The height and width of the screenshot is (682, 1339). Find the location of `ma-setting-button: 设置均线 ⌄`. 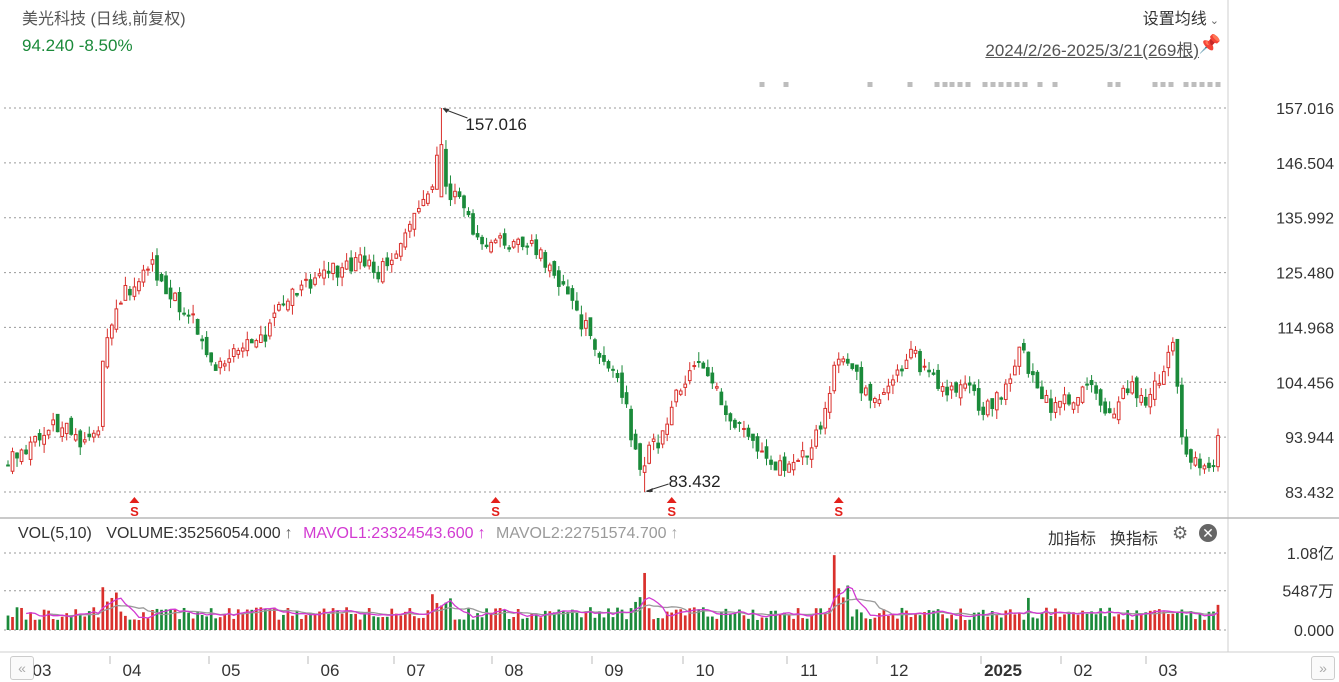

ma-setting-button: 设置均线 ⌄ is located at coordinates (1181, 17).